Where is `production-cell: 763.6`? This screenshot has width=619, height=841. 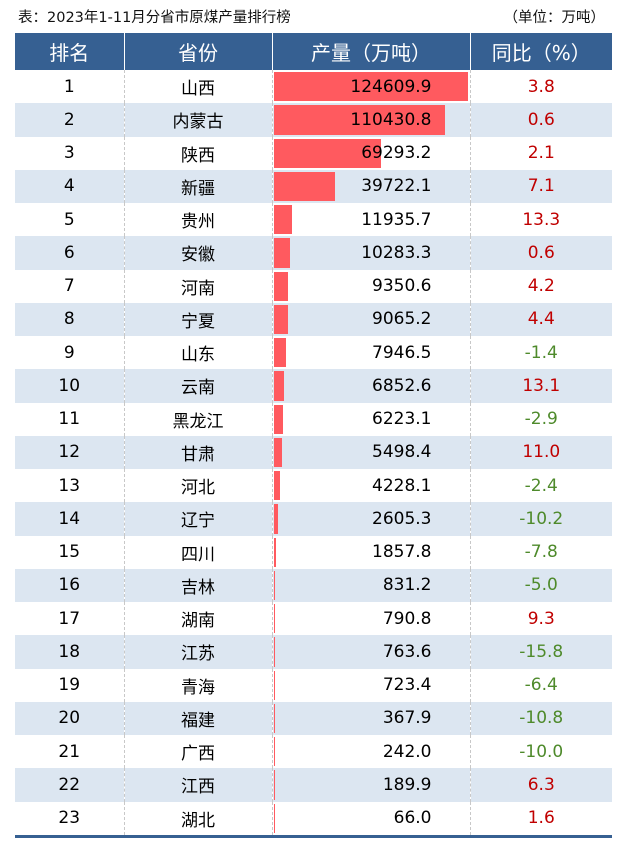 production-cell: 763.6 is located at coordinates (370, 652).